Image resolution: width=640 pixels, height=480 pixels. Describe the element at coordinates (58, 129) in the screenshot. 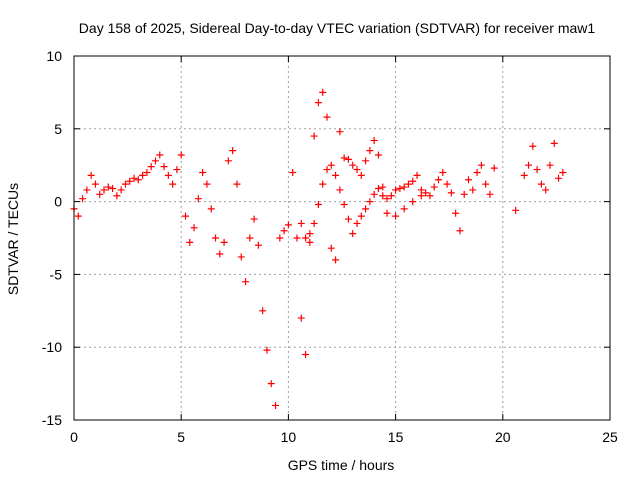

I see `y-tick-label: 5` at that location.